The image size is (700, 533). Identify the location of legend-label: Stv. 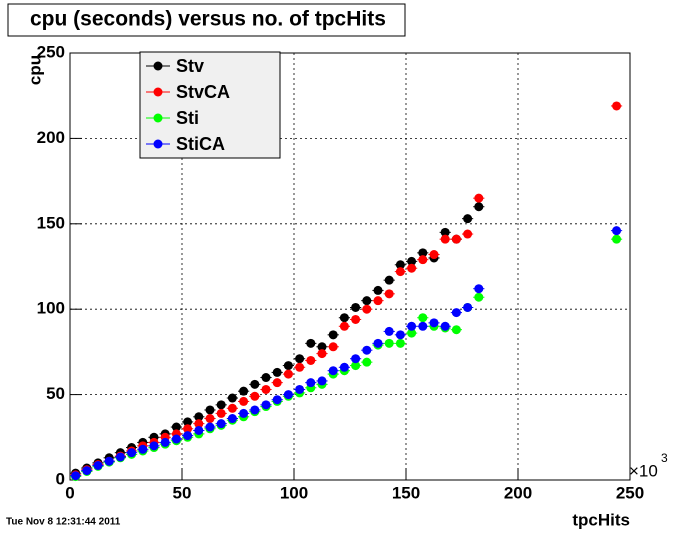
(190, 66).